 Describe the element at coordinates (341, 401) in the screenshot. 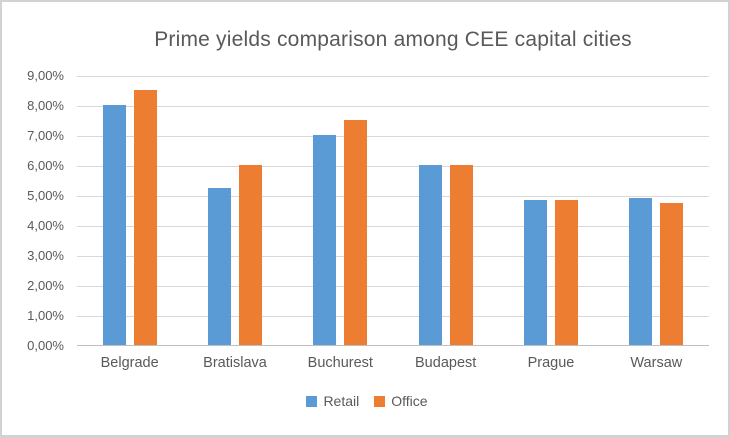

I see `legend-label-retail: Retail` at that location.